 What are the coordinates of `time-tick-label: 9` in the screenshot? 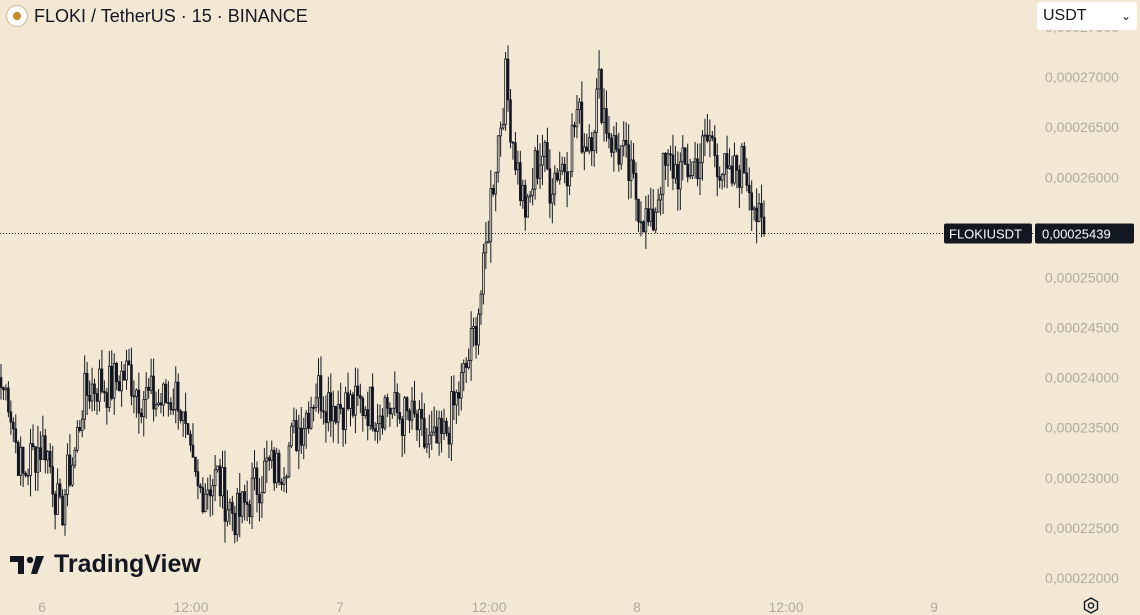 It's located at (934, 606).